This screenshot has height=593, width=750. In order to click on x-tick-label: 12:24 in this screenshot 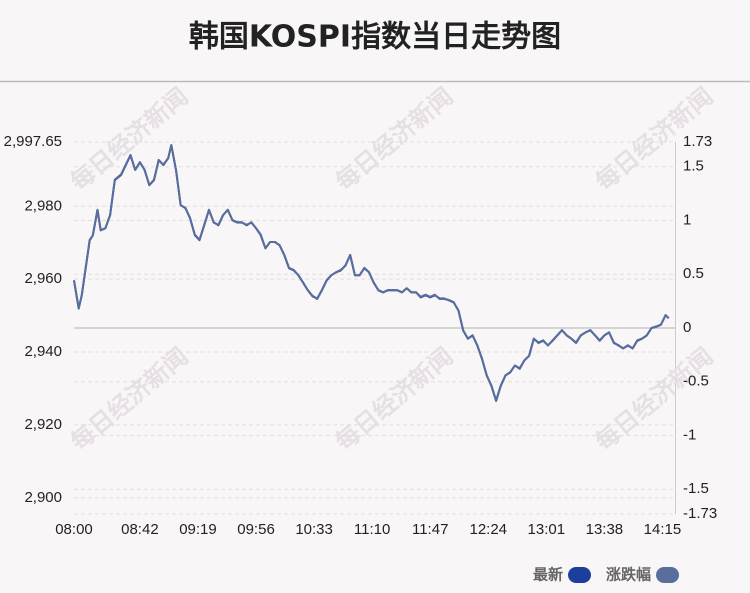, I will do `click(488, 529)`.